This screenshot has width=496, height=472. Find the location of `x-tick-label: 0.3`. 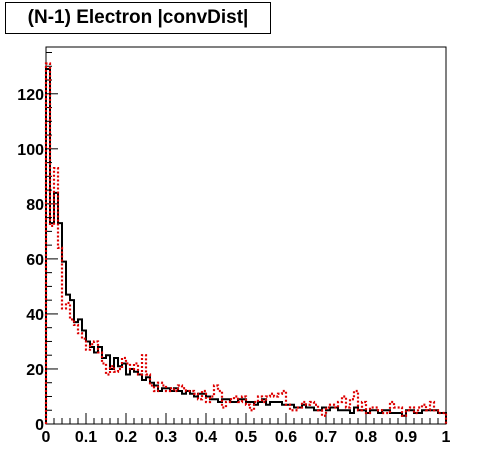

x-tick-label: 0.3 is located at coordinates (166, 437).